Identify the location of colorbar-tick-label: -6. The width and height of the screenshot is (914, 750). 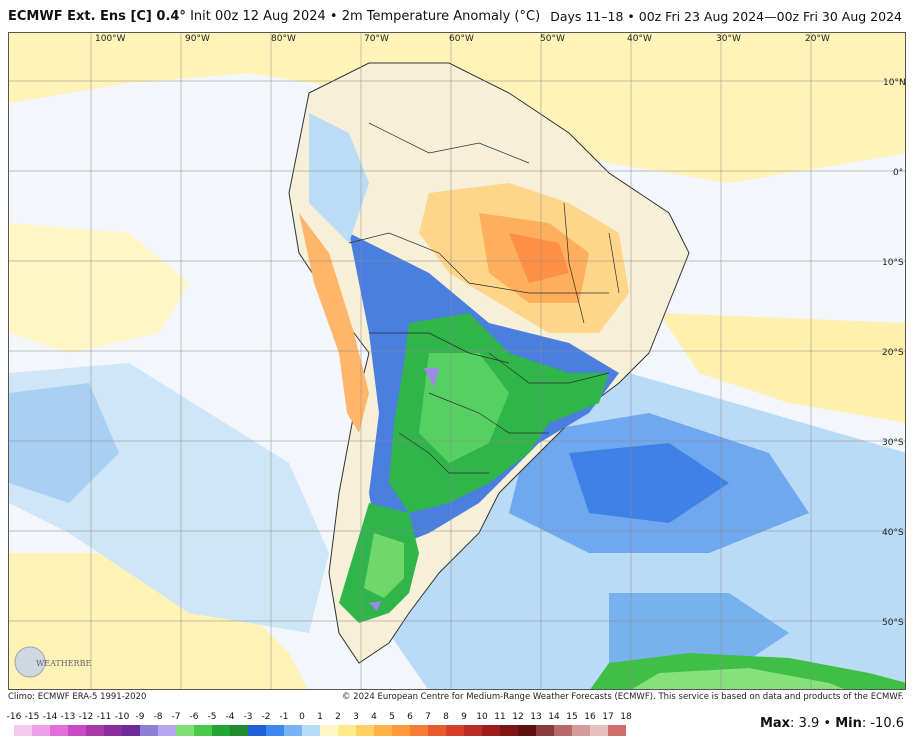
(194, 717).